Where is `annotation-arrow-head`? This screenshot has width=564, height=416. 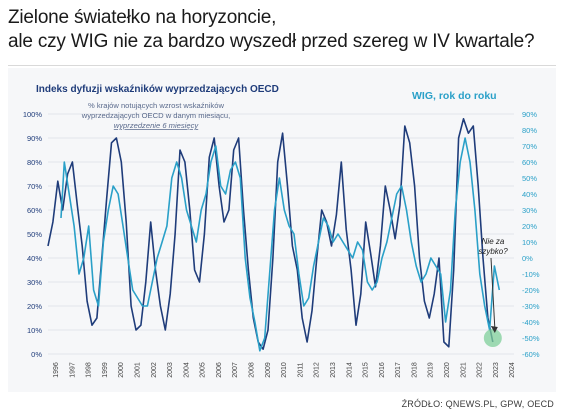
annotation-arrow-head is located at coordinates (494, 329).